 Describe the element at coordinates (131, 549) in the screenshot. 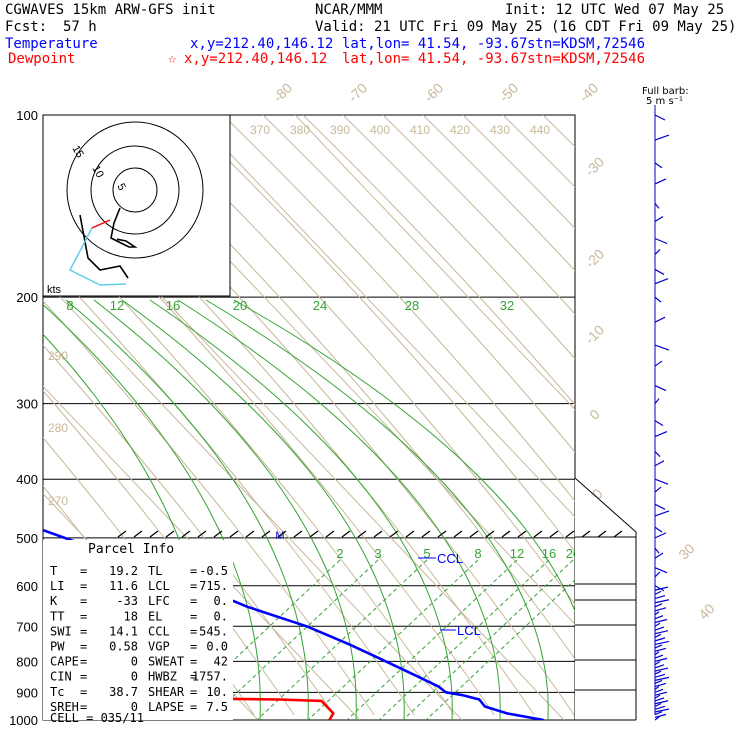

I see `parcel-info-title: Parcel Info` at that location.